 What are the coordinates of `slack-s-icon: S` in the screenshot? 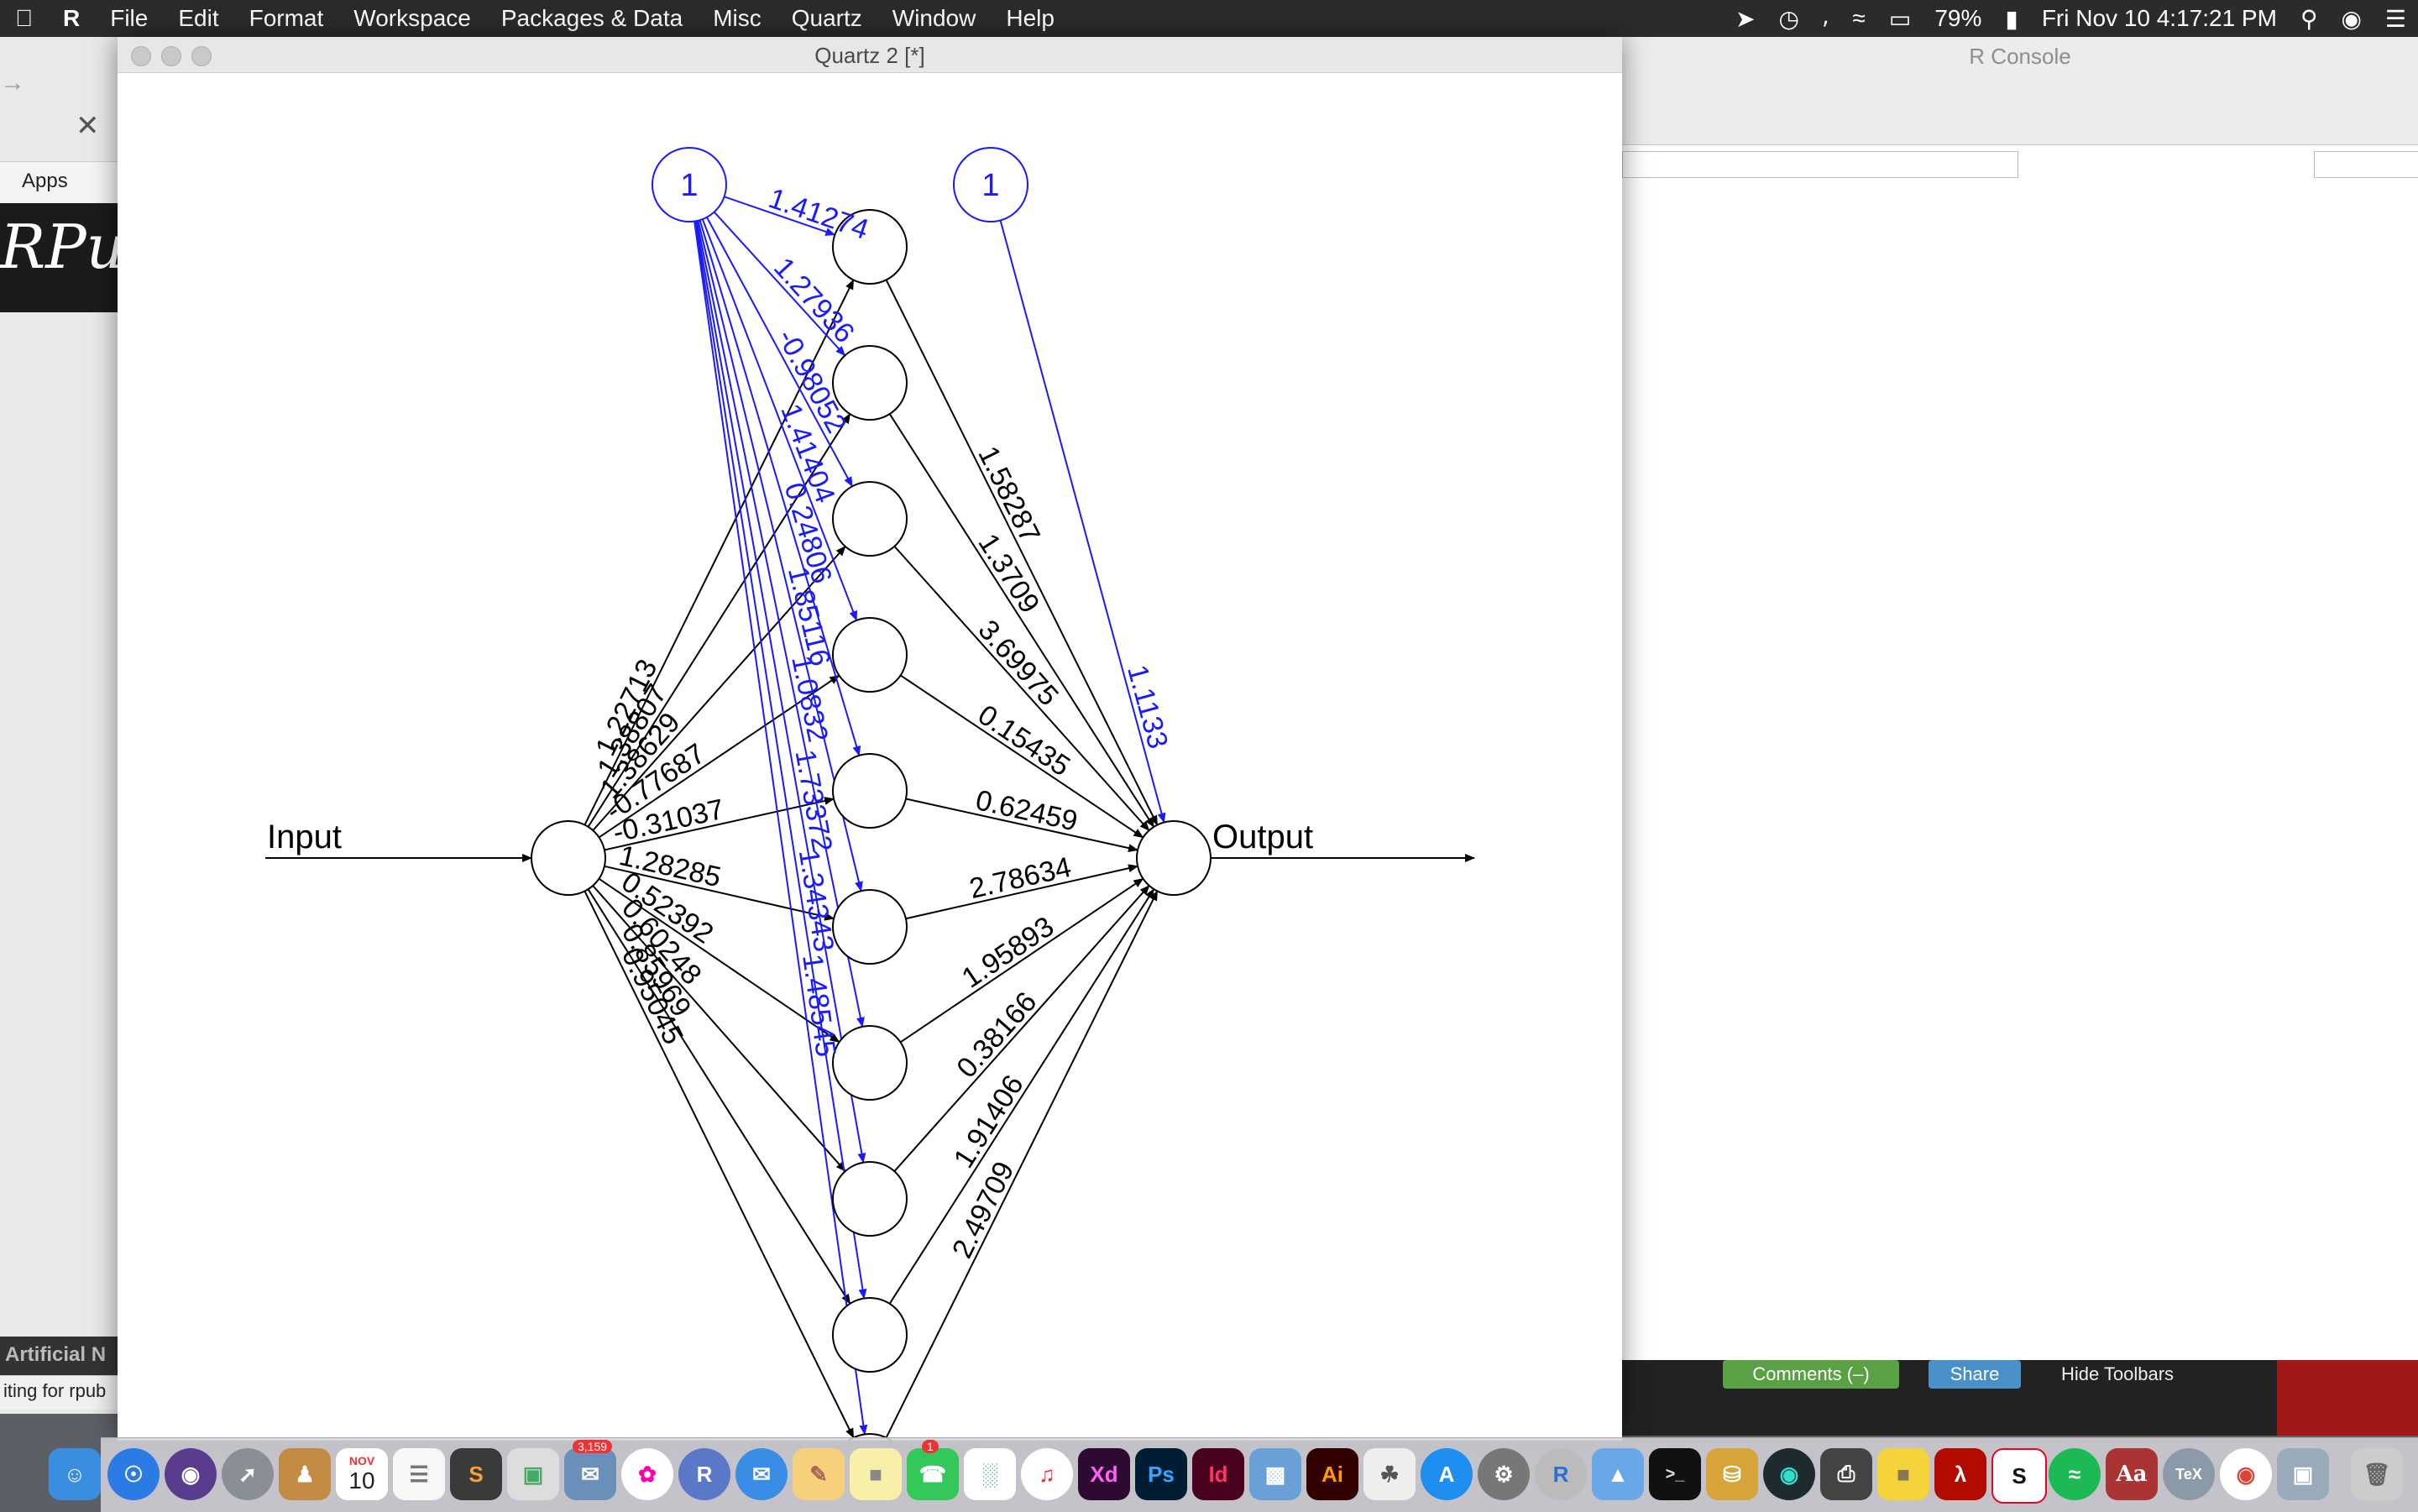 It's located at (2019, 1476).